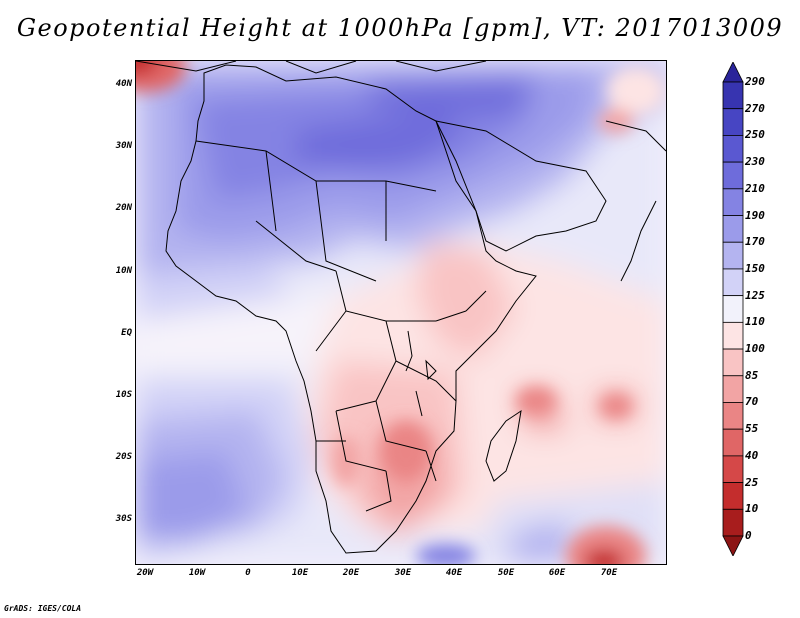  What do you see at coordinates (752, 402) in the screenshot?
I see `colorbar-label: 70` at bounding box center [752, 402].